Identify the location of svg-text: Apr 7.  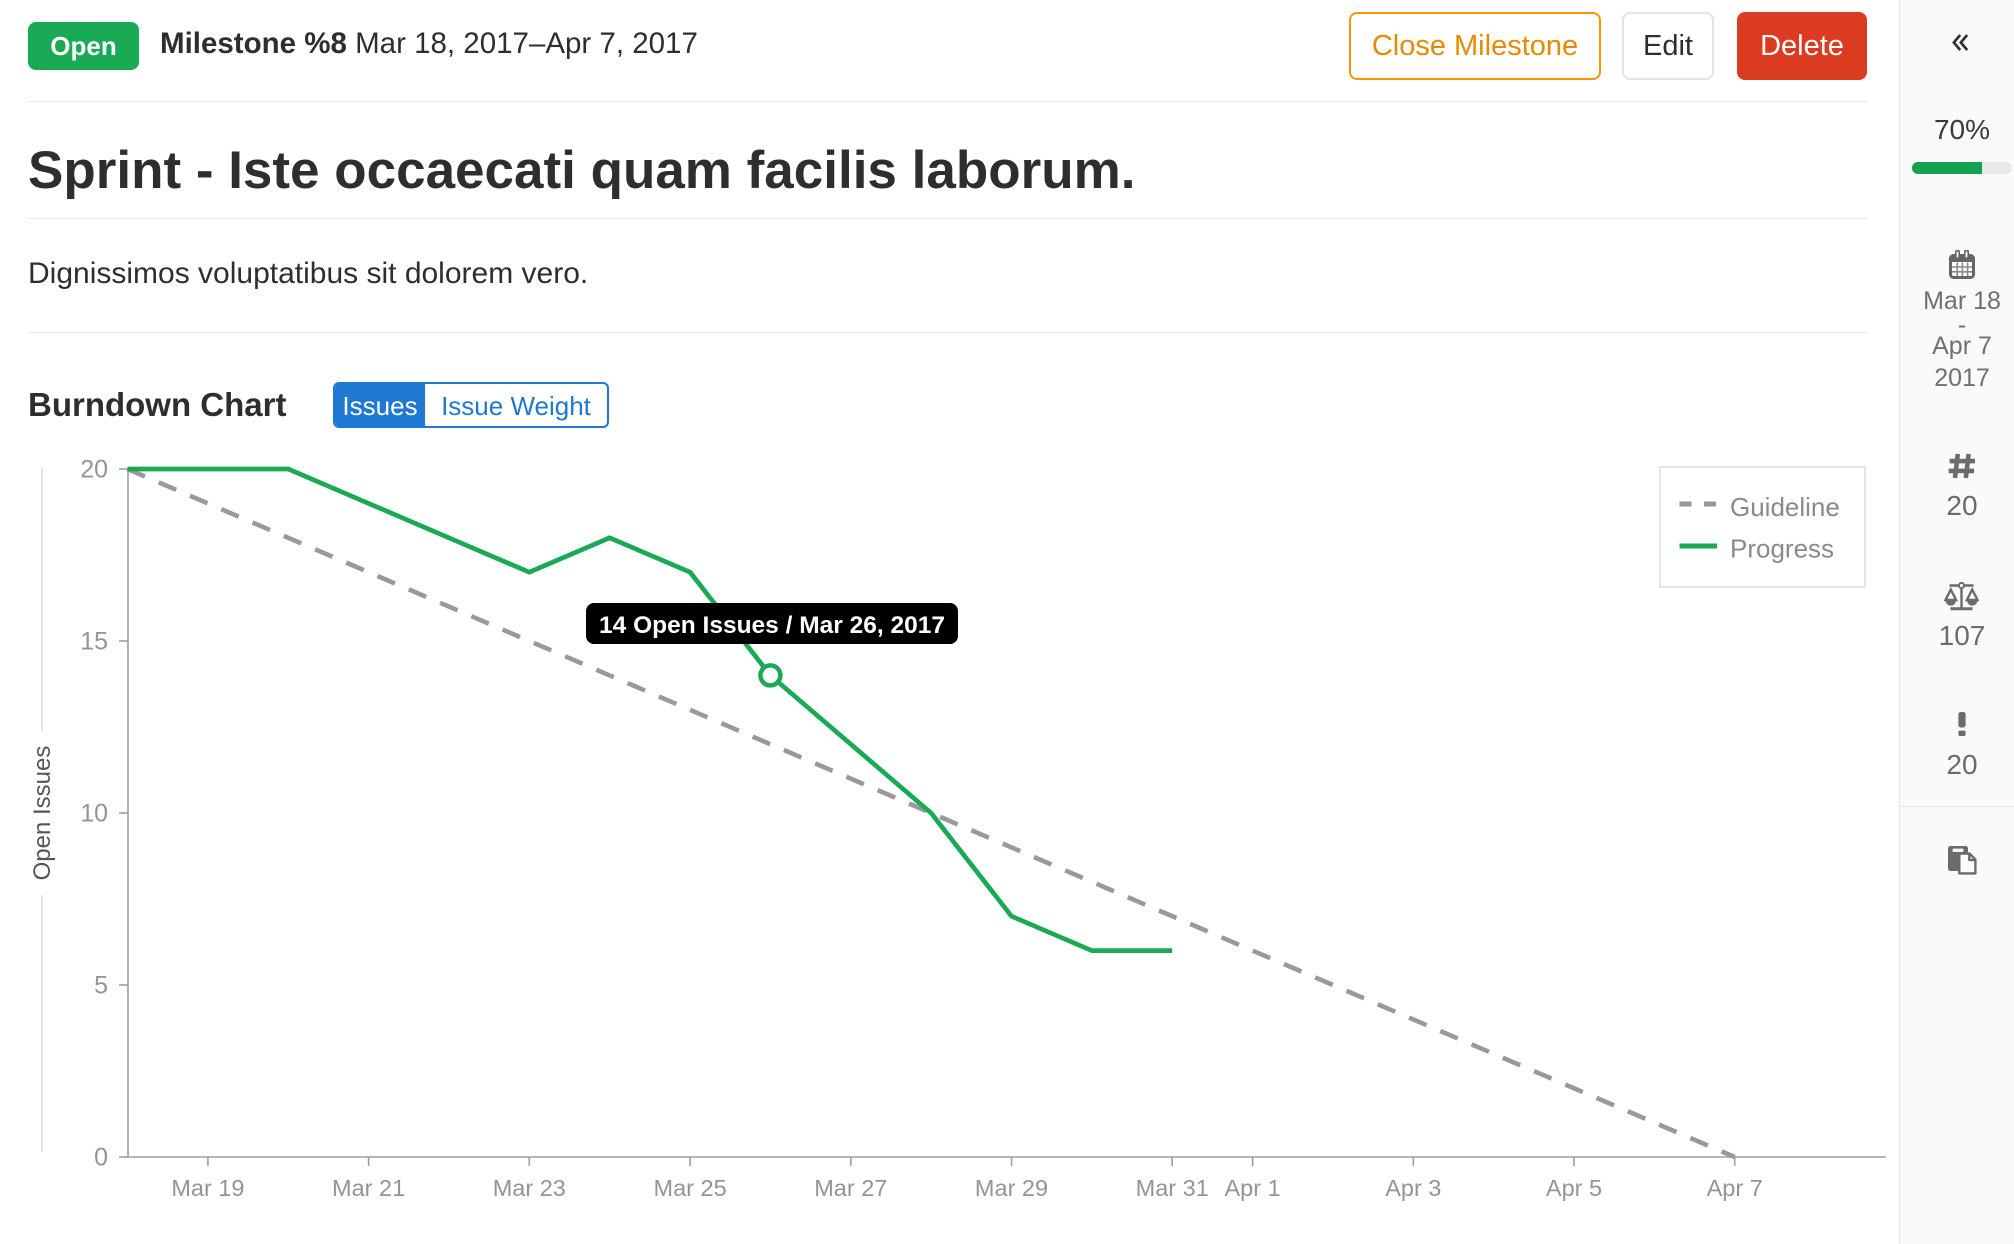
(1735, 1188).